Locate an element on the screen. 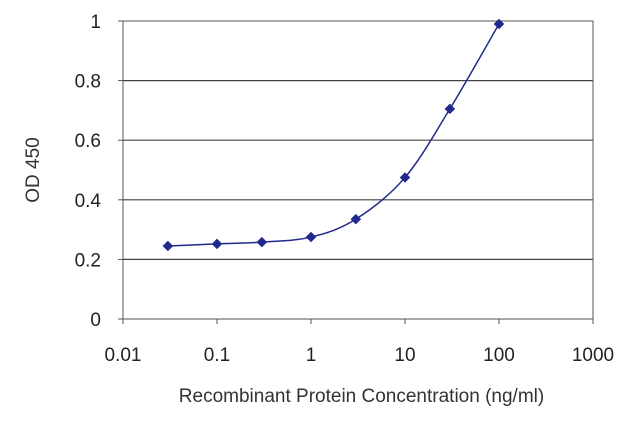 This screenshot has height=427, width=640. y-tick-label: 0 is located at coordinates (95, 320).